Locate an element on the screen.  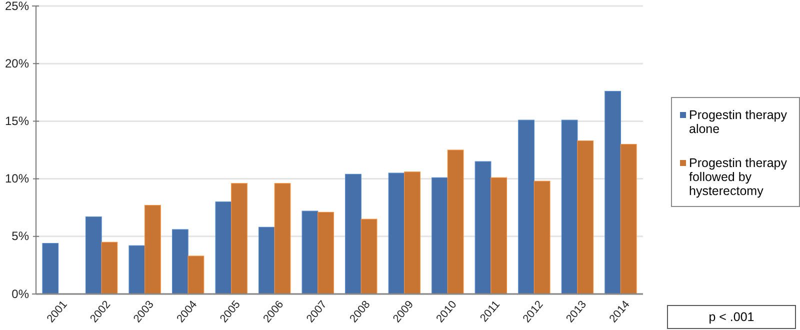
legend-label: Progestin therapy followed by hysterectomy is located at coordinates (738, 177).